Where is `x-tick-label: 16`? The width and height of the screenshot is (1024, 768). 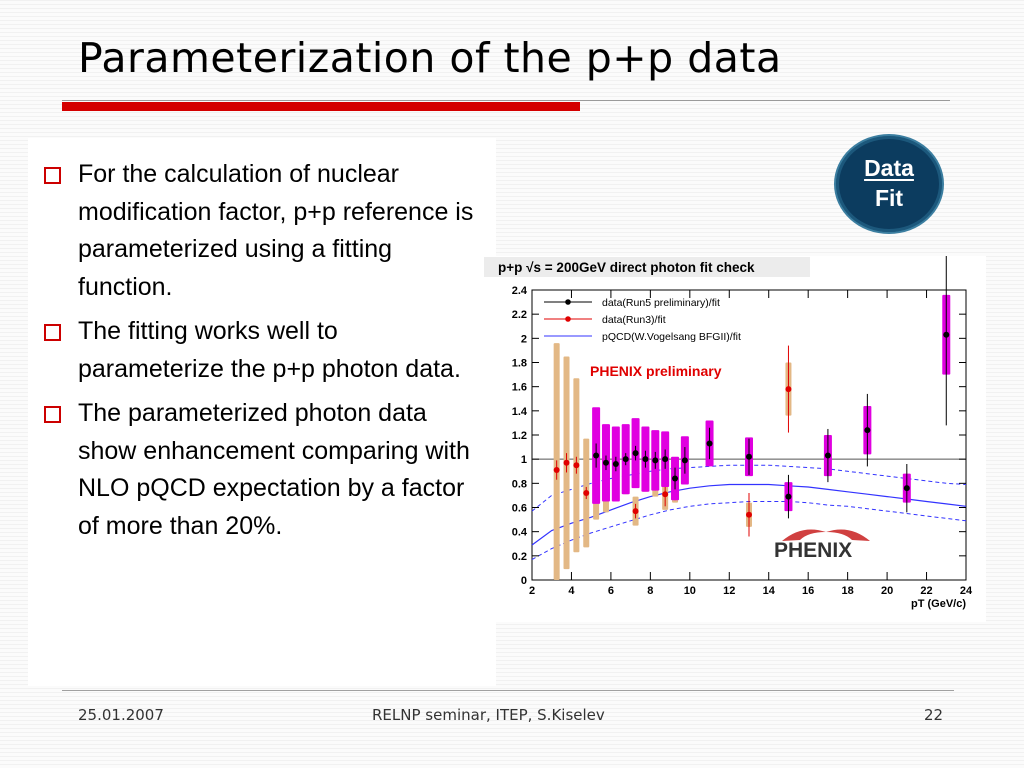 x-tick-label: 16 is located at coordinates (808, 591).